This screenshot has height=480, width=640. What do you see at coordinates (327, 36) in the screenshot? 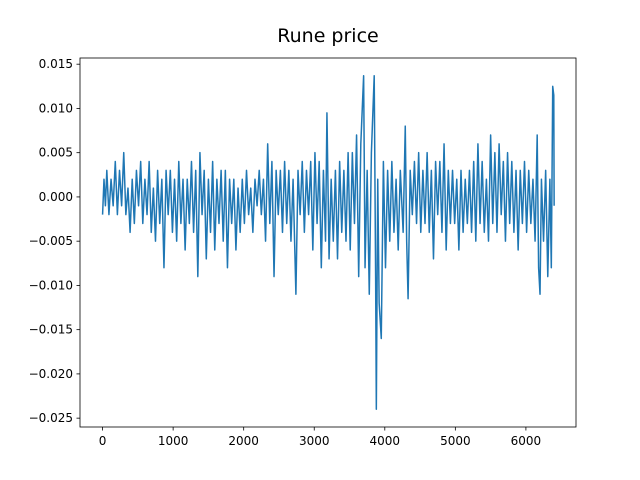
I see `chart-title: Rune price` at bounding box center [327, 36].